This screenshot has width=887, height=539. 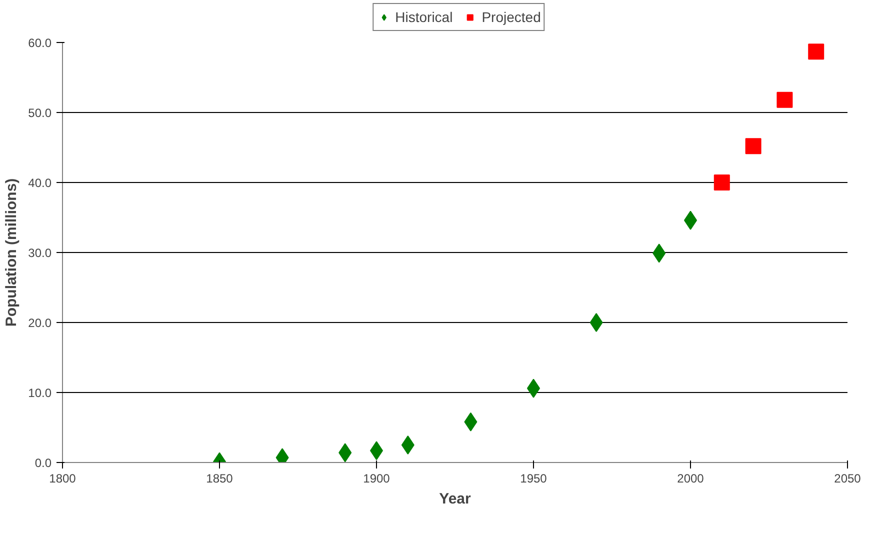 What do you see at coordinates (62, 479) in the screenshot?
I see `x-tick-label: 1800` at bounding box center [62, 479].